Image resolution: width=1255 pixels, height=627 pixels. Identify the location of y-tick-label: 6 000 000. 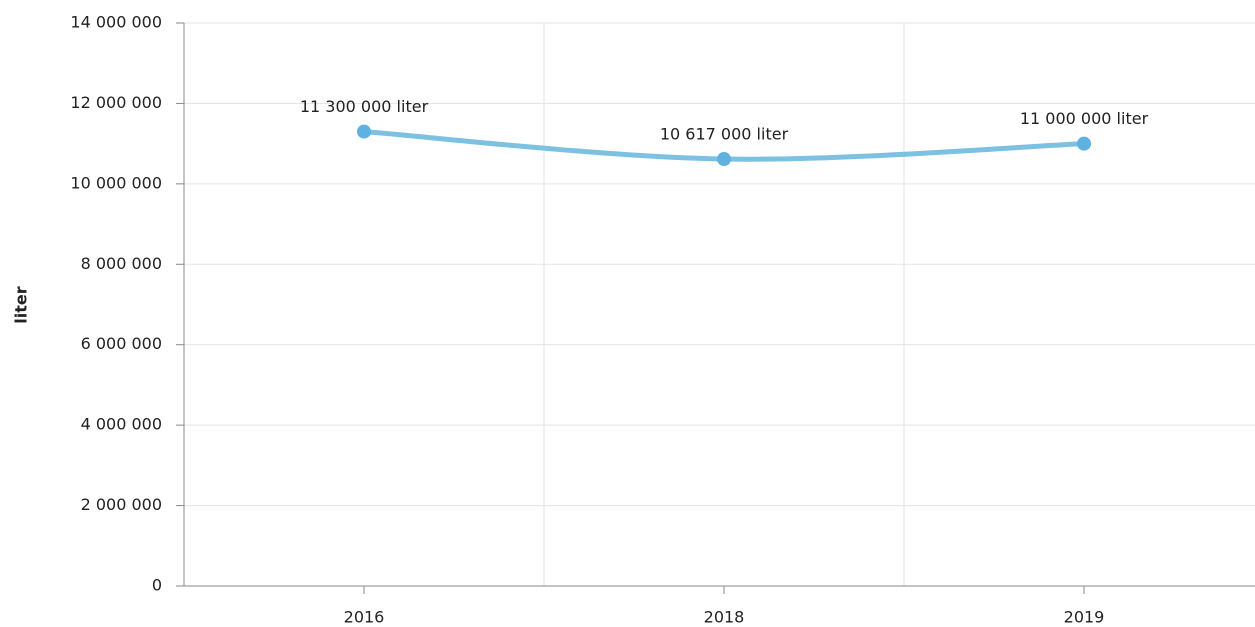
(121, 343).